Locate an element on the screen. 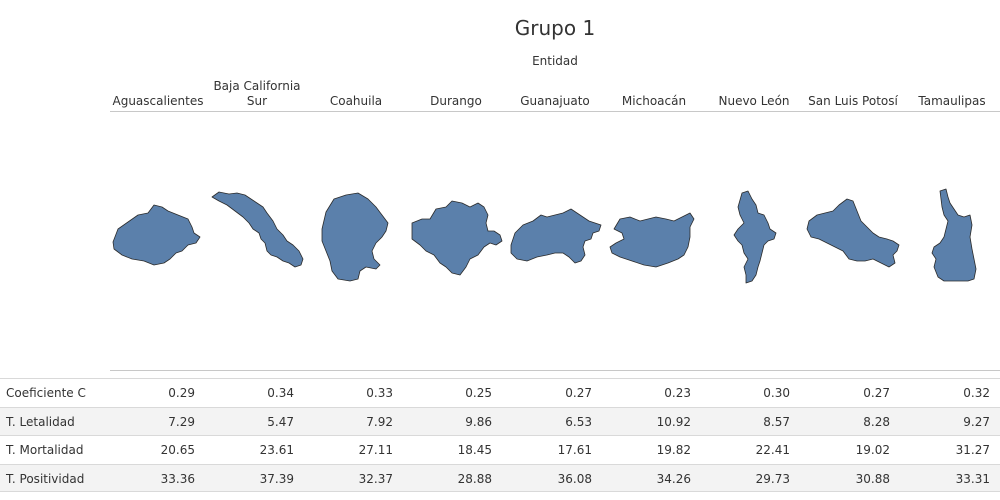 The image size is (1000, 500). table-cell: 9.86 is located at coordinates (478, 421).